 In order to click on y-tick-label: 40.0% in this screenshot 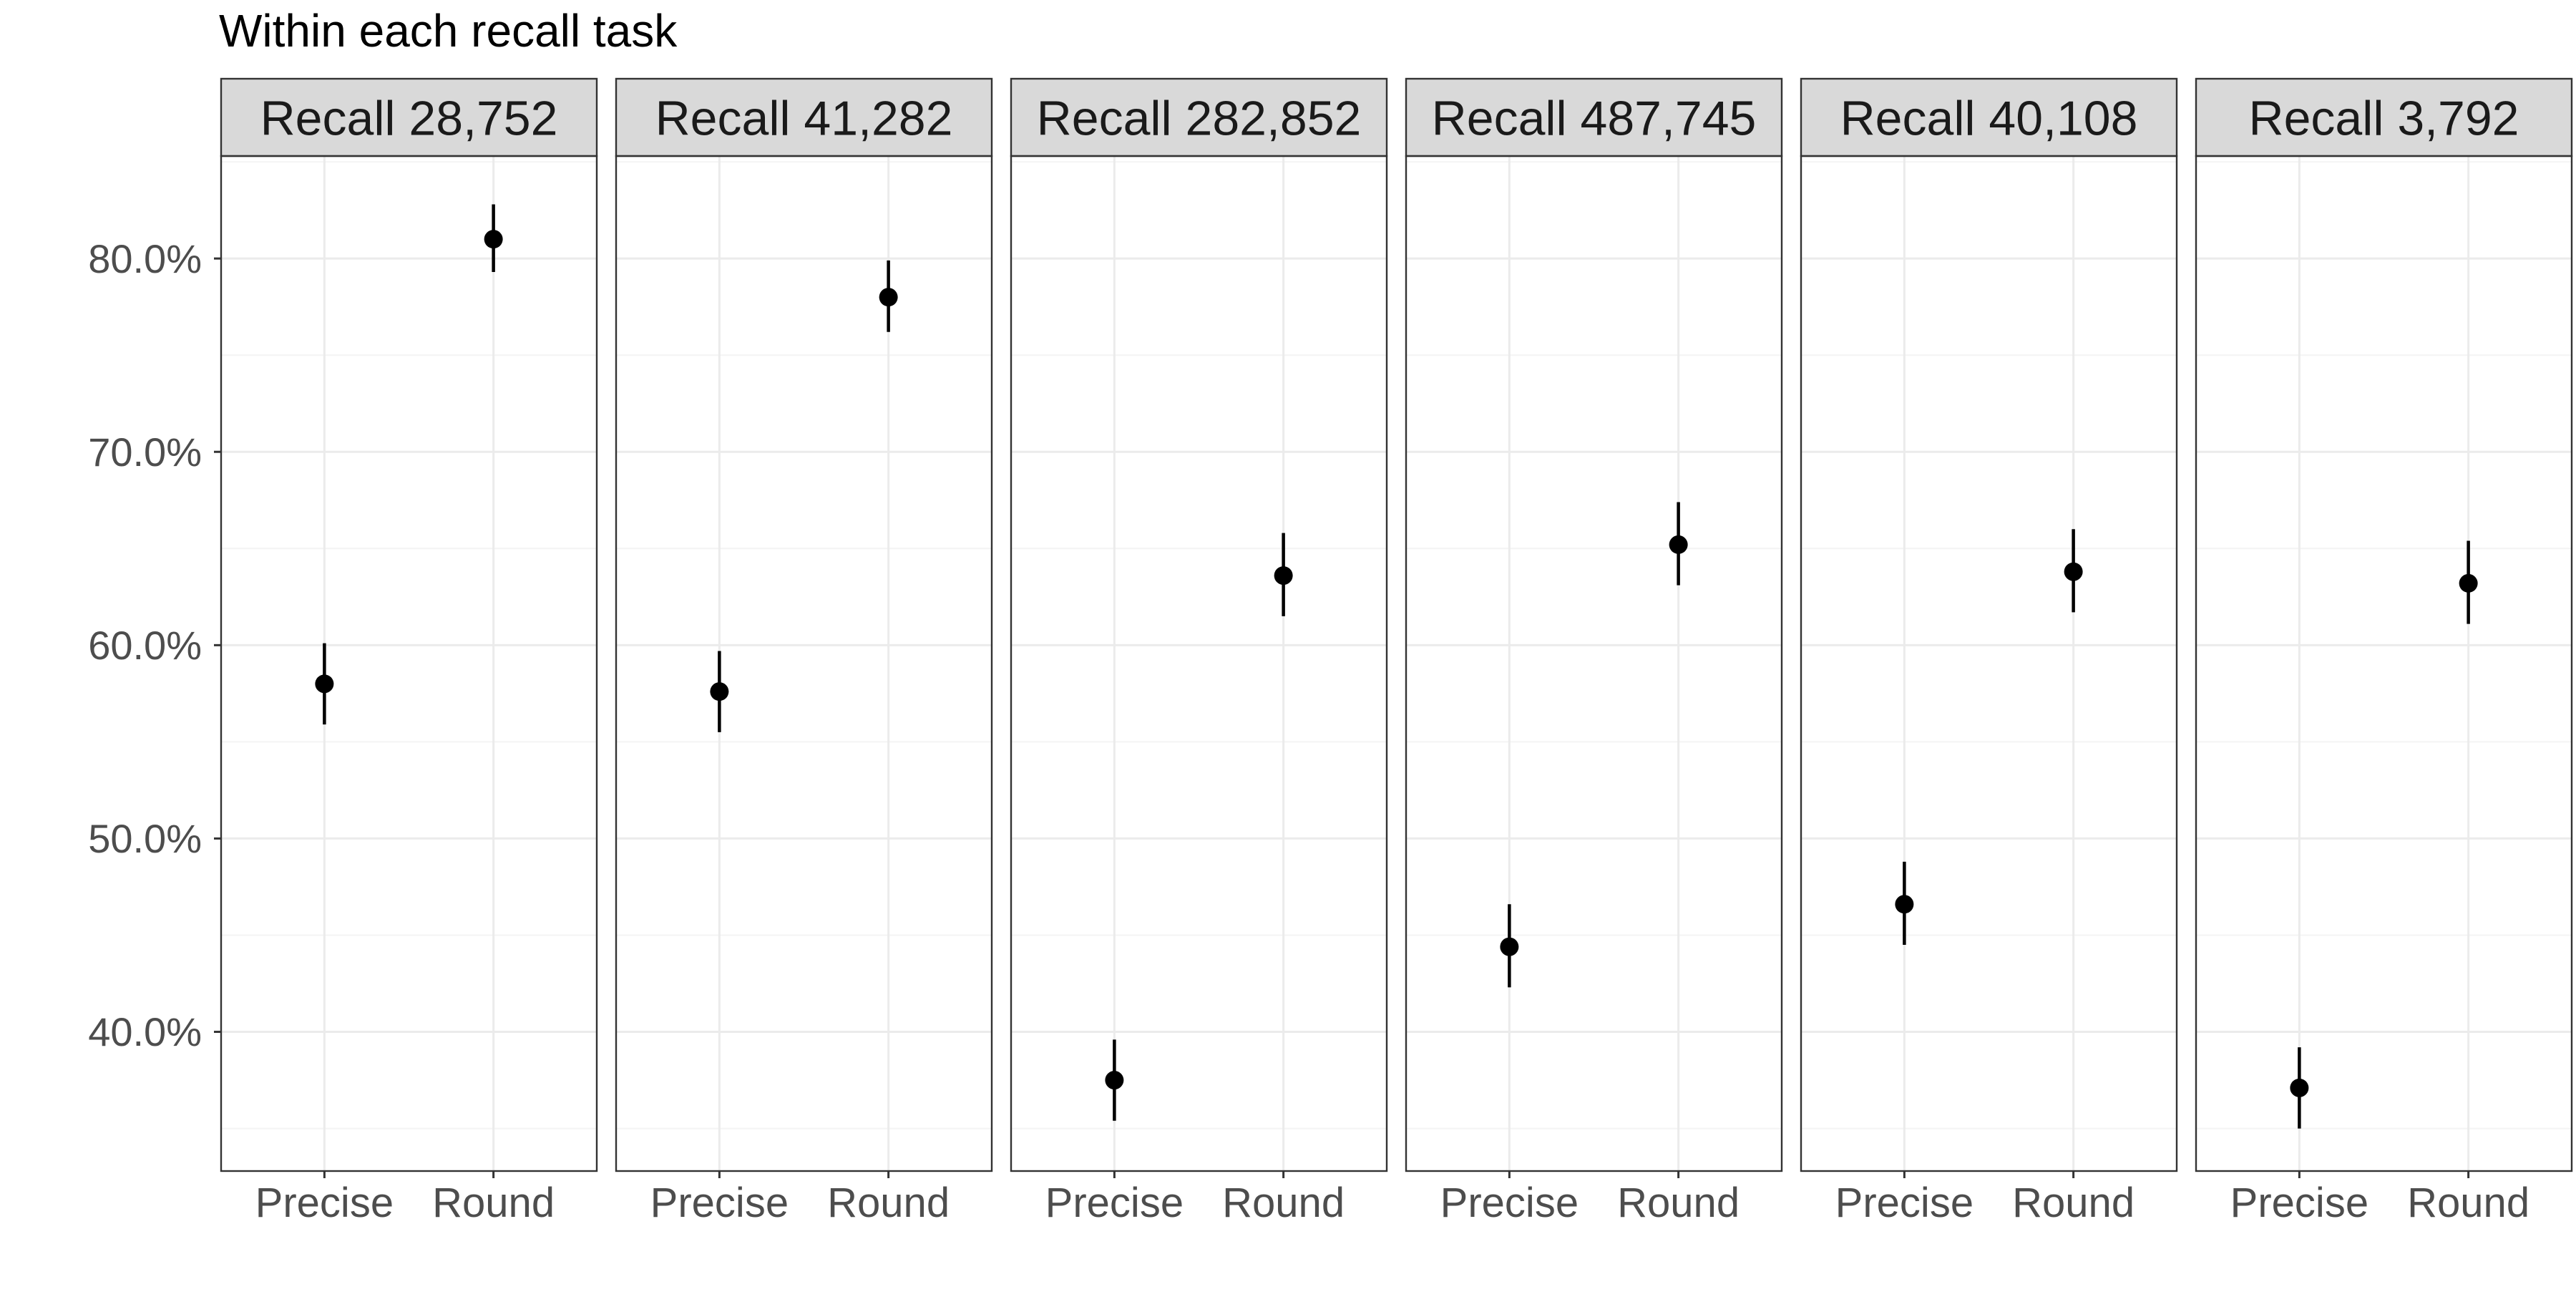, I will do `click(145, 1031)`.